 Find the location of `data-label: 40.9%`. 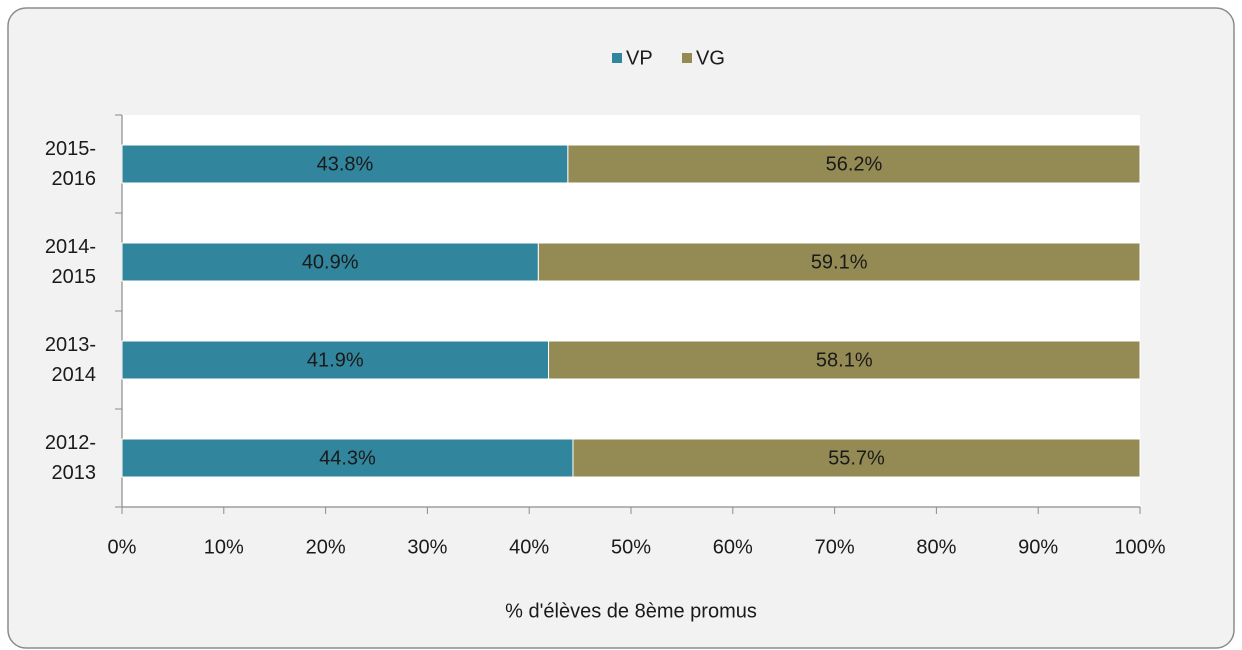

data-label: 40.9% is located at coordinates (330, 262).